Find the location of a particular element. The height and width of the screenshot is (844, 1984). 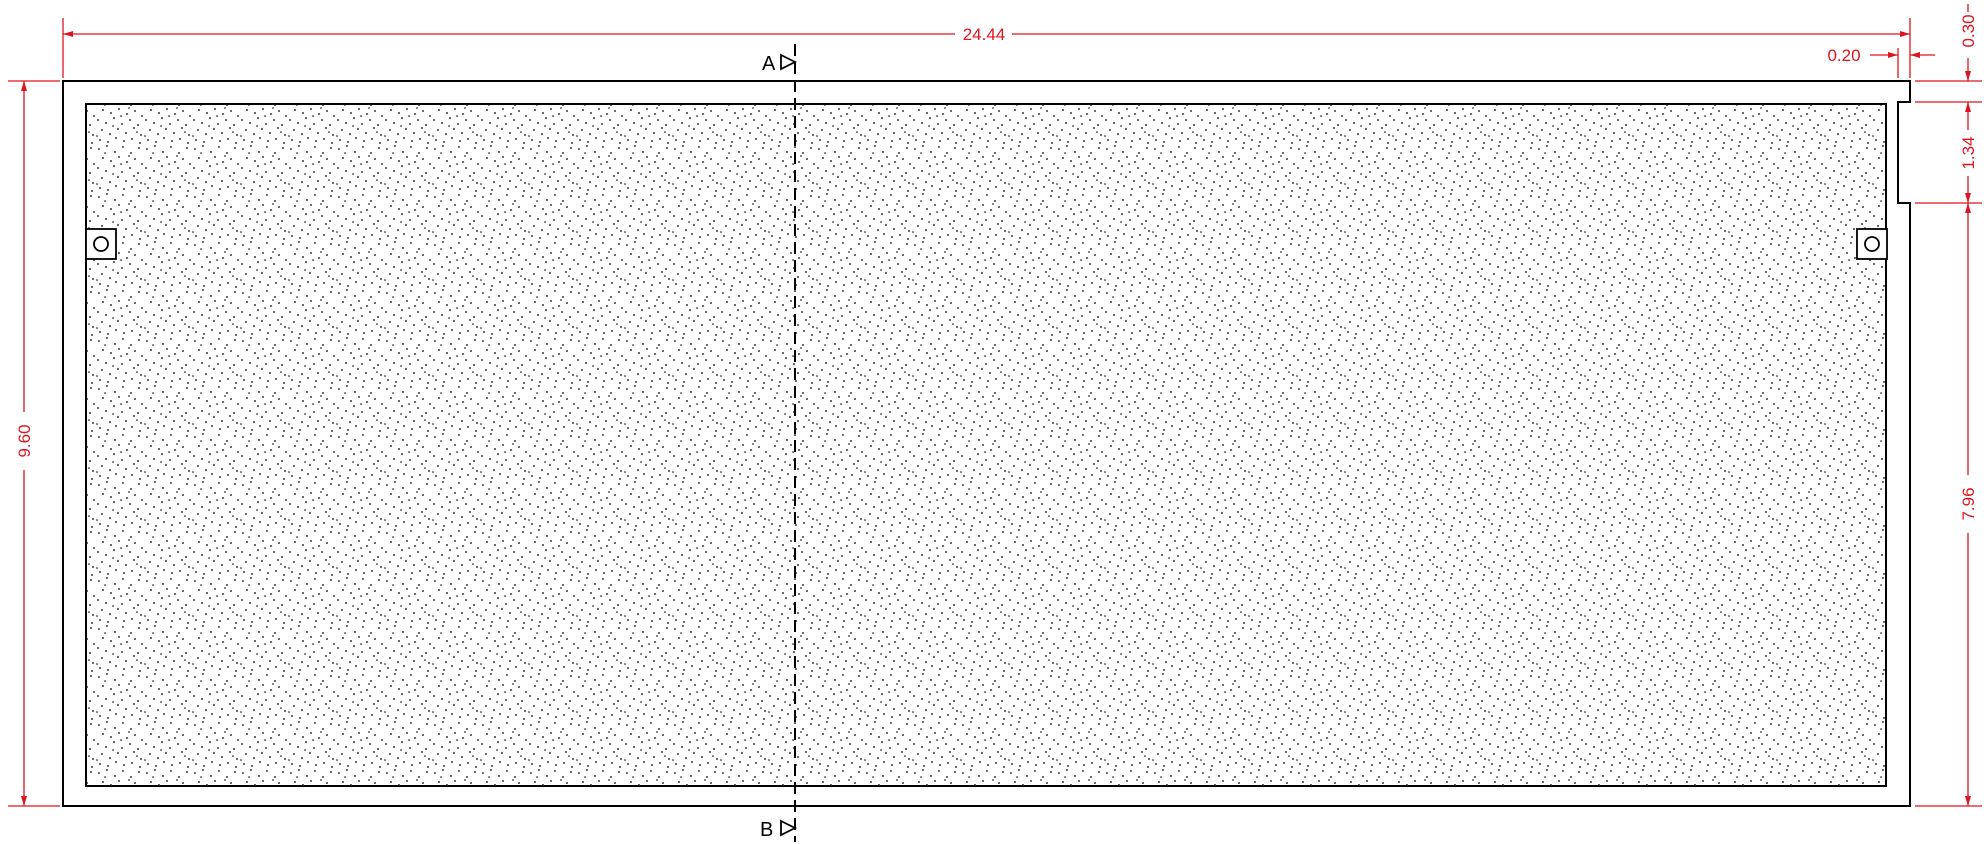

dimension-label-notch-height: 1.34 is located at coordinates (1968, 152).